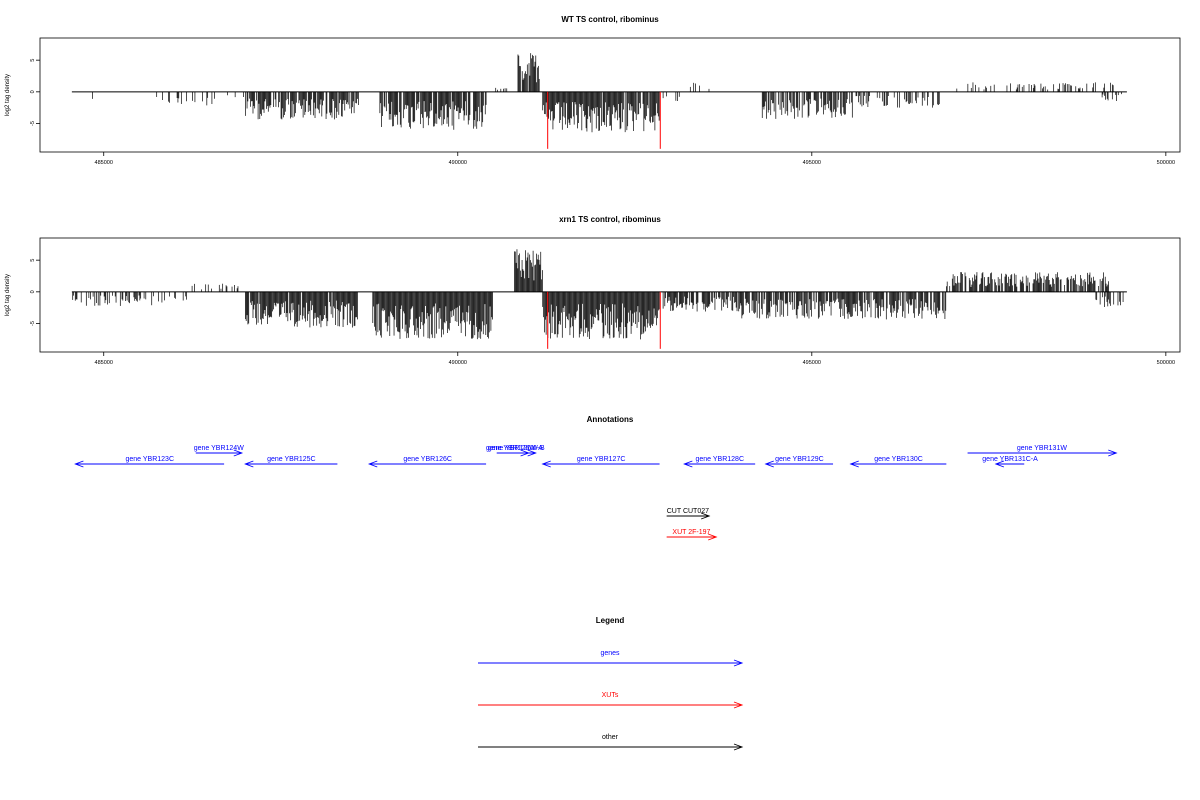 This screenshot has height=800, width=1200. I want to click on xrn1-track-title: xrn1 TS control, ribominus, so click(610, 219).